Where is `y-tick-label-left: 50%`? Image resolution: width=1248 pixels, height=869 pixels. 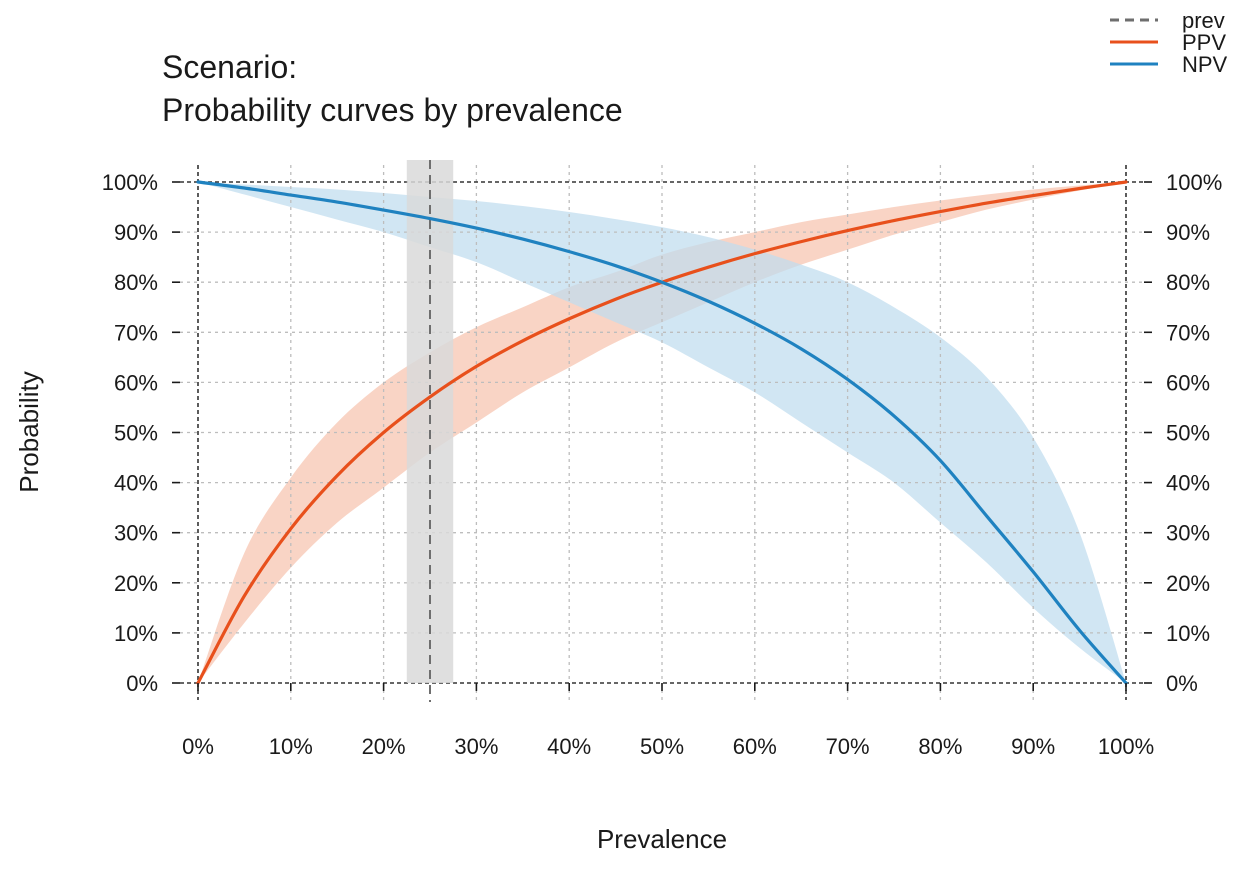
y-tick-label-left: 50% is located at coordinates (136, 433).